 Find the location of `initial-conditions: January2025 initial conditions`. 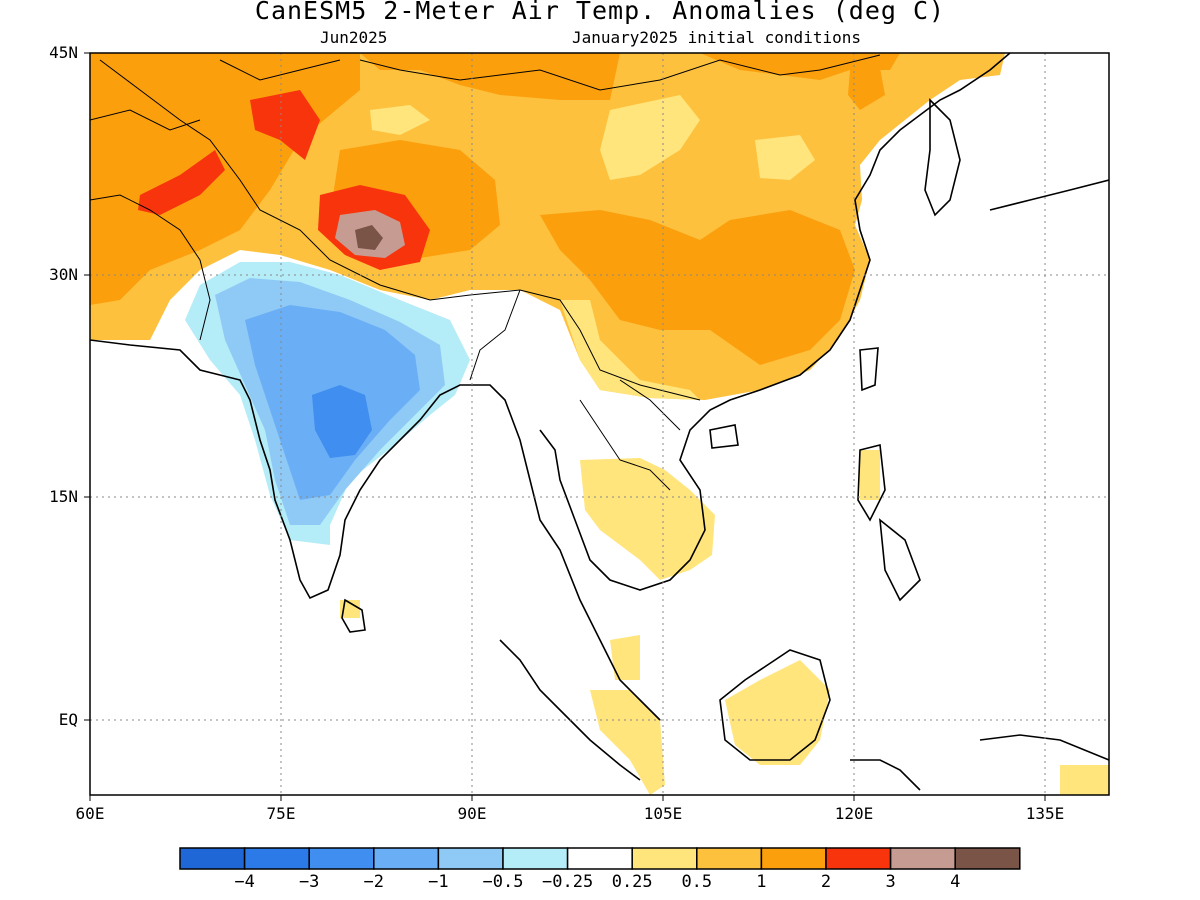

initial-conditions: January2025 initial conditions is located at coordinates (716, 37).